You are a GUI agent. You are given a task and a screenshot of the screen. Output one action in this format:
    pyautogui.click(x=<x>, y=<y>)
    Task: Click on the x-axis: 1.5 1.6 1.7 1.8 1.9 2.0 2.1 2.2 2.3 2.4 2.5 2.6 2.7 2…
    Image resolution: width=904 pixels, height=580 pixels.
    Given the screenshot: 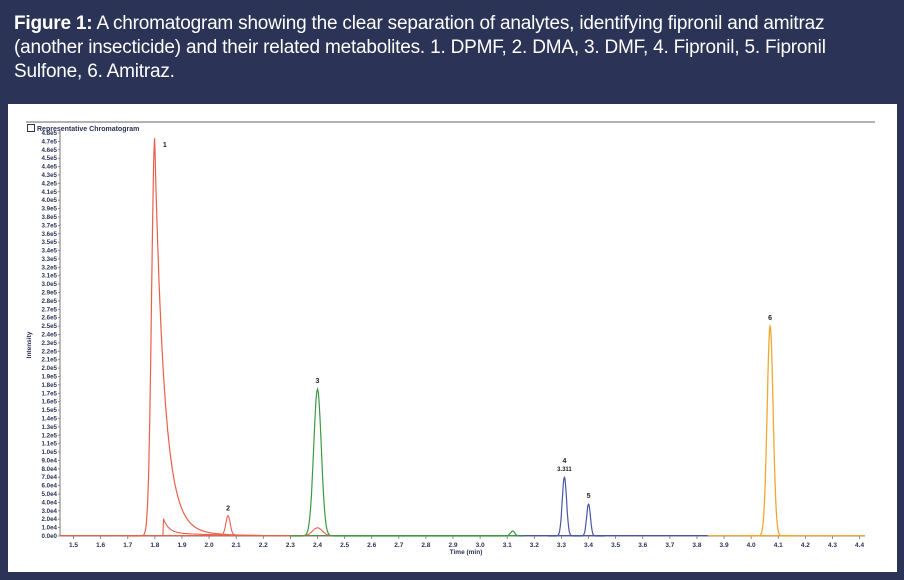 What is the action you would take?
    pyautogui.click(x=462, y=542)
    